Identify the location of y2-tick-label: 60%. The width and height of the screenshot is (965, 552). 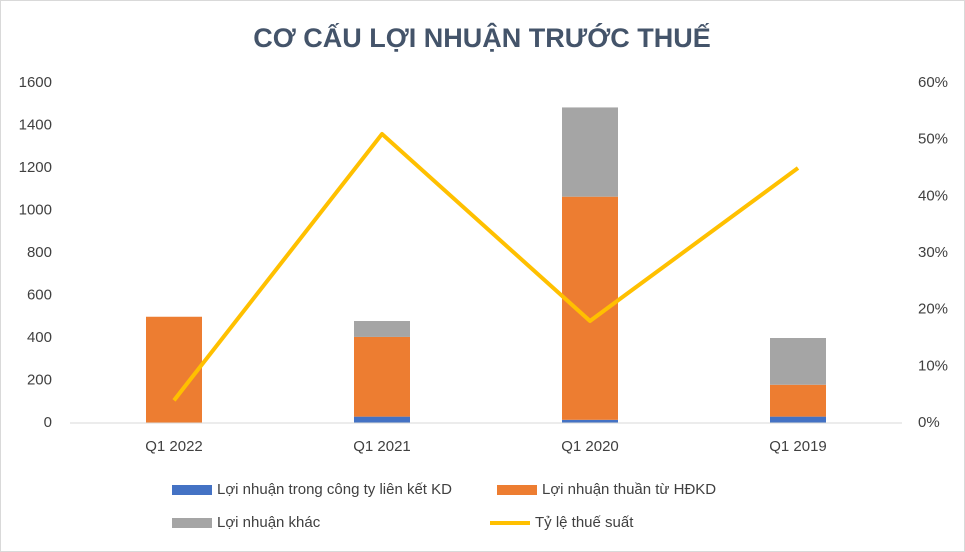
(933, 82).